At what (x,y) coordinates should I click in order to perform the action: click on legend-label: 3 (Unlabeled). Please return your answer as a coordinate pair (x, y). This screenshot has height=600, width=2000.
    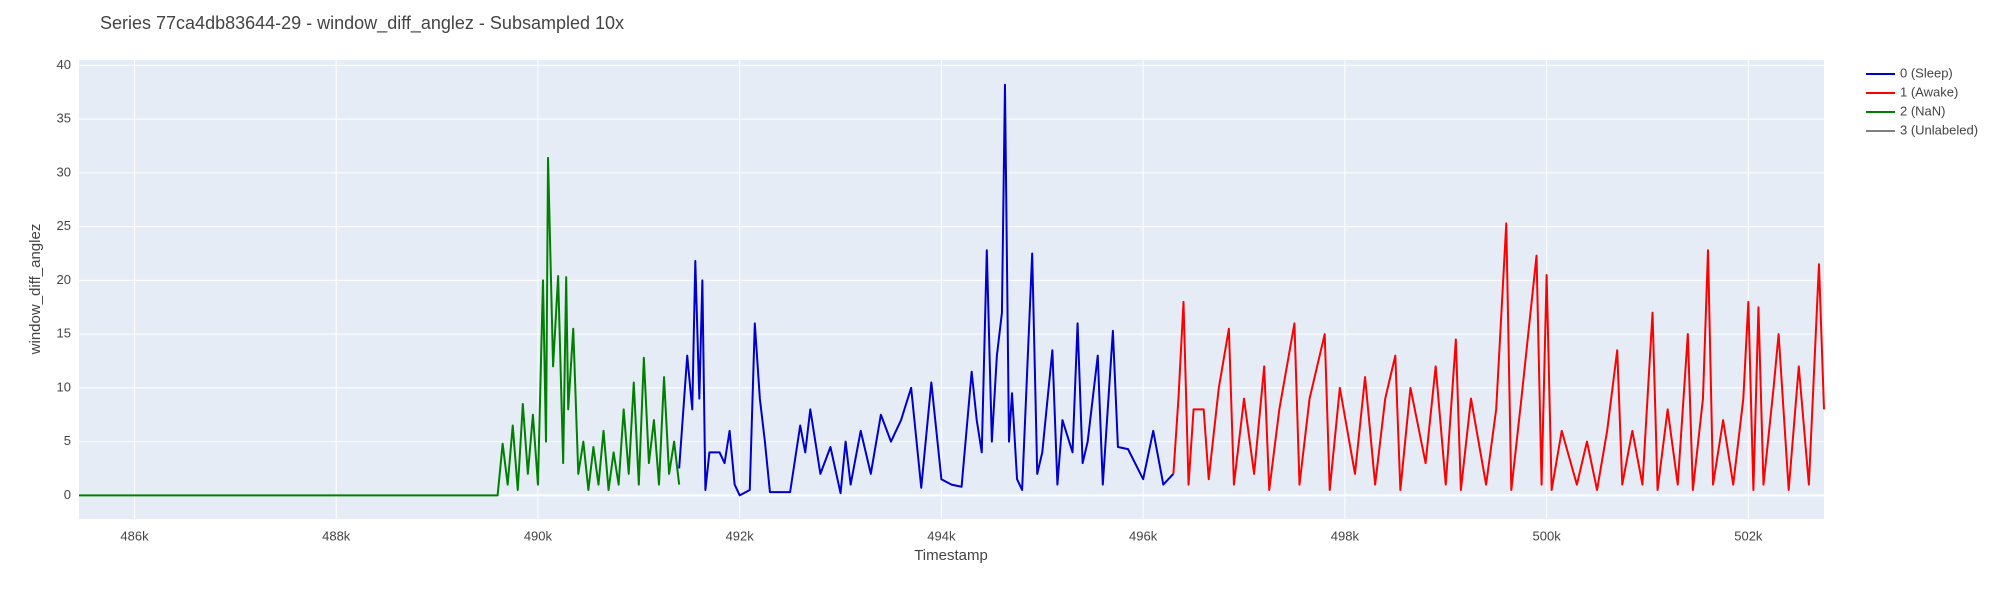
    Looking at the image, I should click on (1939, 129).